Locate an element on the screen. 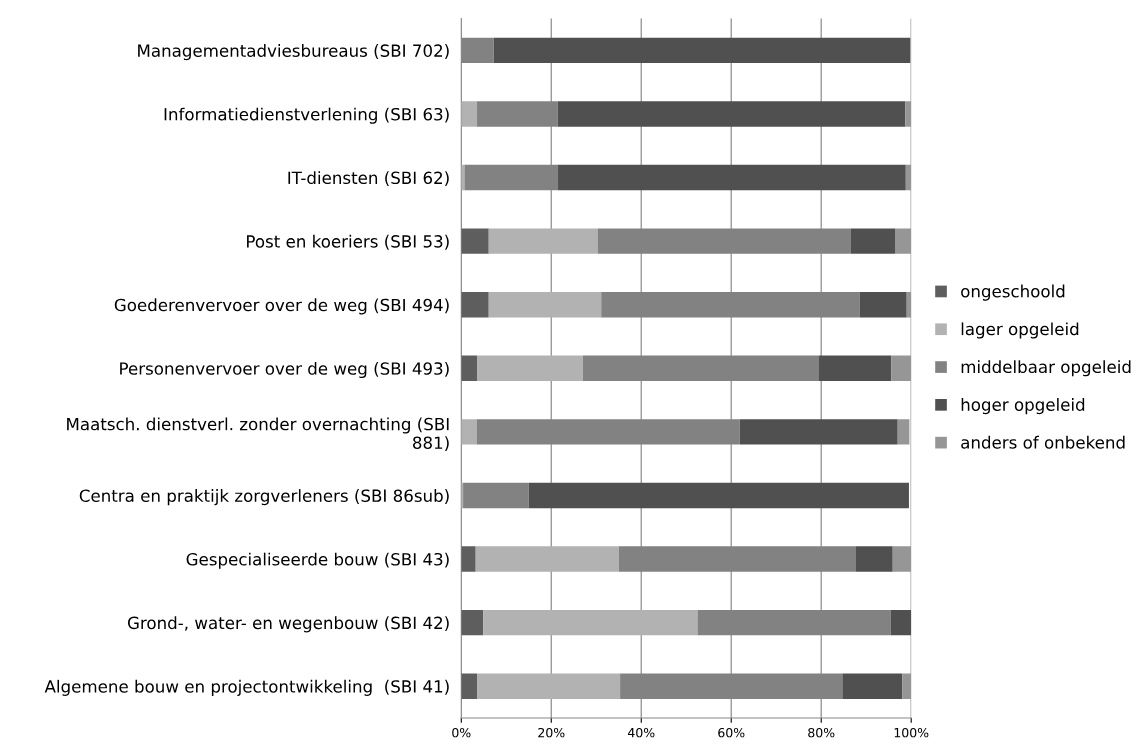 The image size is (1139, 744). y-tick-label: Gespecialiseerde bouw (SBI 43) is located at coordinates (317, 560).